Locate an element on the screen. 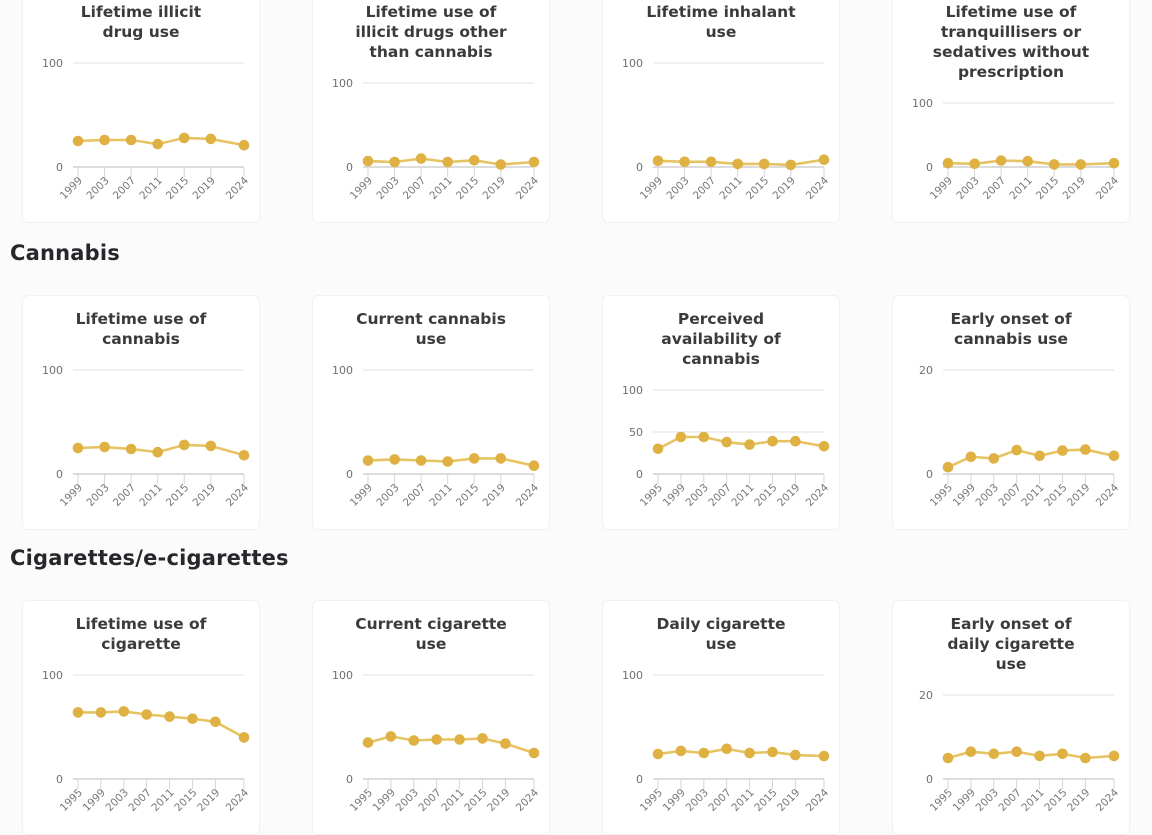 This screenshot has height=835, width=1152. chart-title: Lifetime illicit drug use is located at coordinates (141, 22).